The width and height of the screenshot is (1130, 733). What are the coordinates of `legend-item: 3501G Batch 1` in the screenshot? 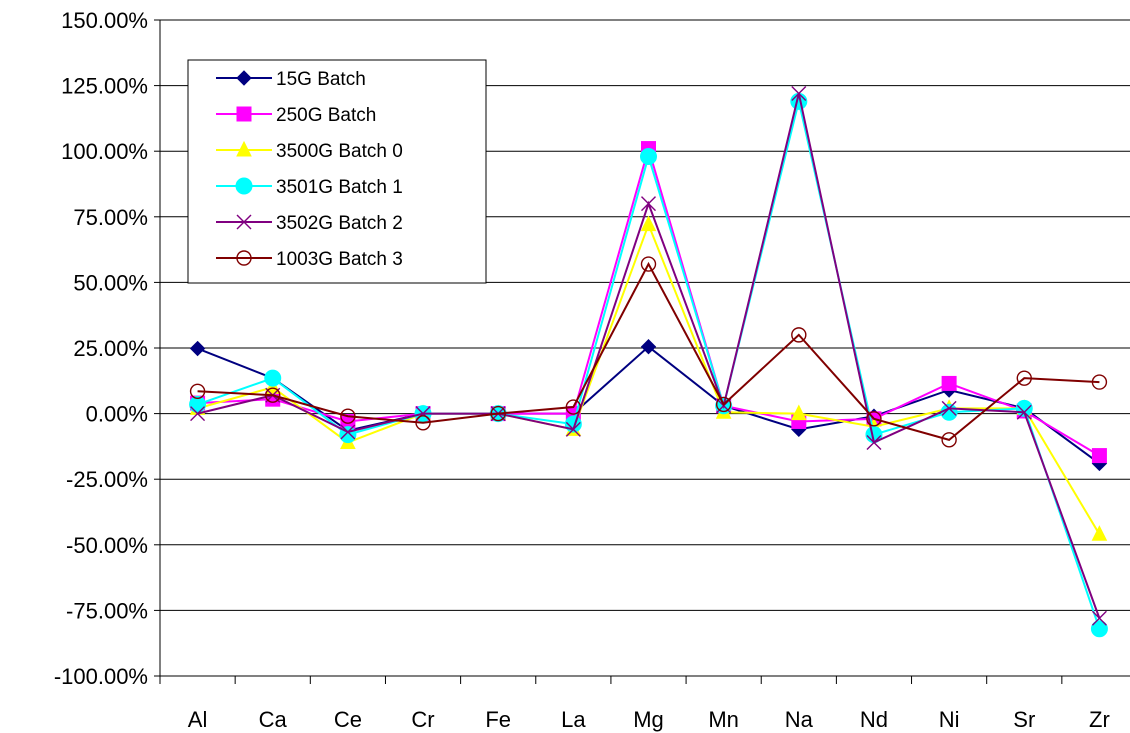 It's located at (309, 187).